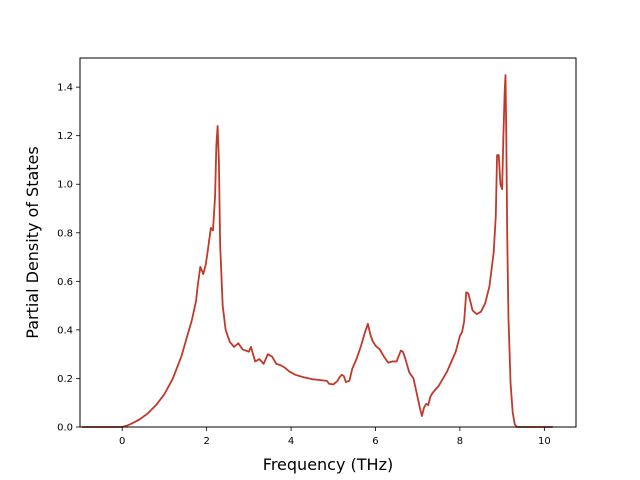 This screenshot has width=640, height=480. What do you see at coordinates (65, 88) in the screenshot?
I see `y-tick-label: 1.4` at bounding box center [65, 88].